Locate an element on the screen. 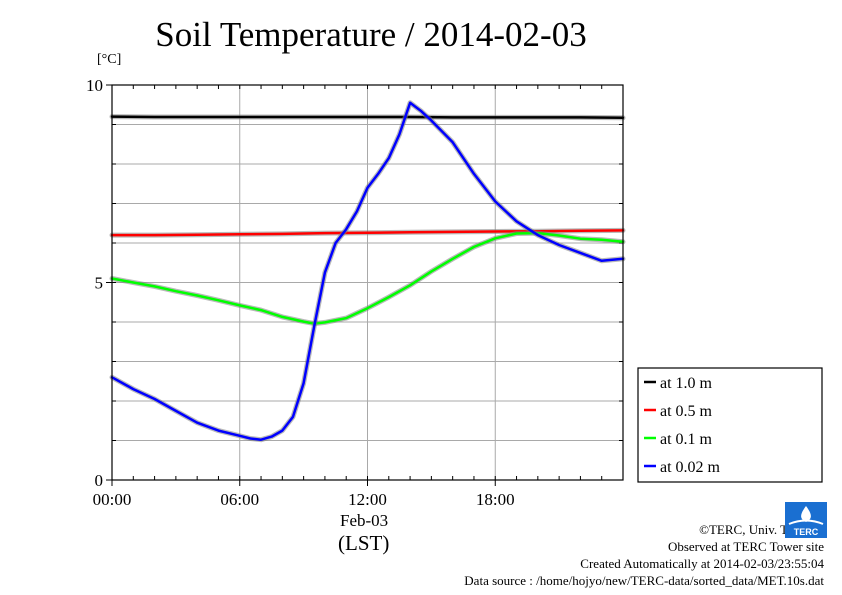 The height and width of the screenshot is (595, 842). y-tick-label: 10 is located at coordinates (94, 85).